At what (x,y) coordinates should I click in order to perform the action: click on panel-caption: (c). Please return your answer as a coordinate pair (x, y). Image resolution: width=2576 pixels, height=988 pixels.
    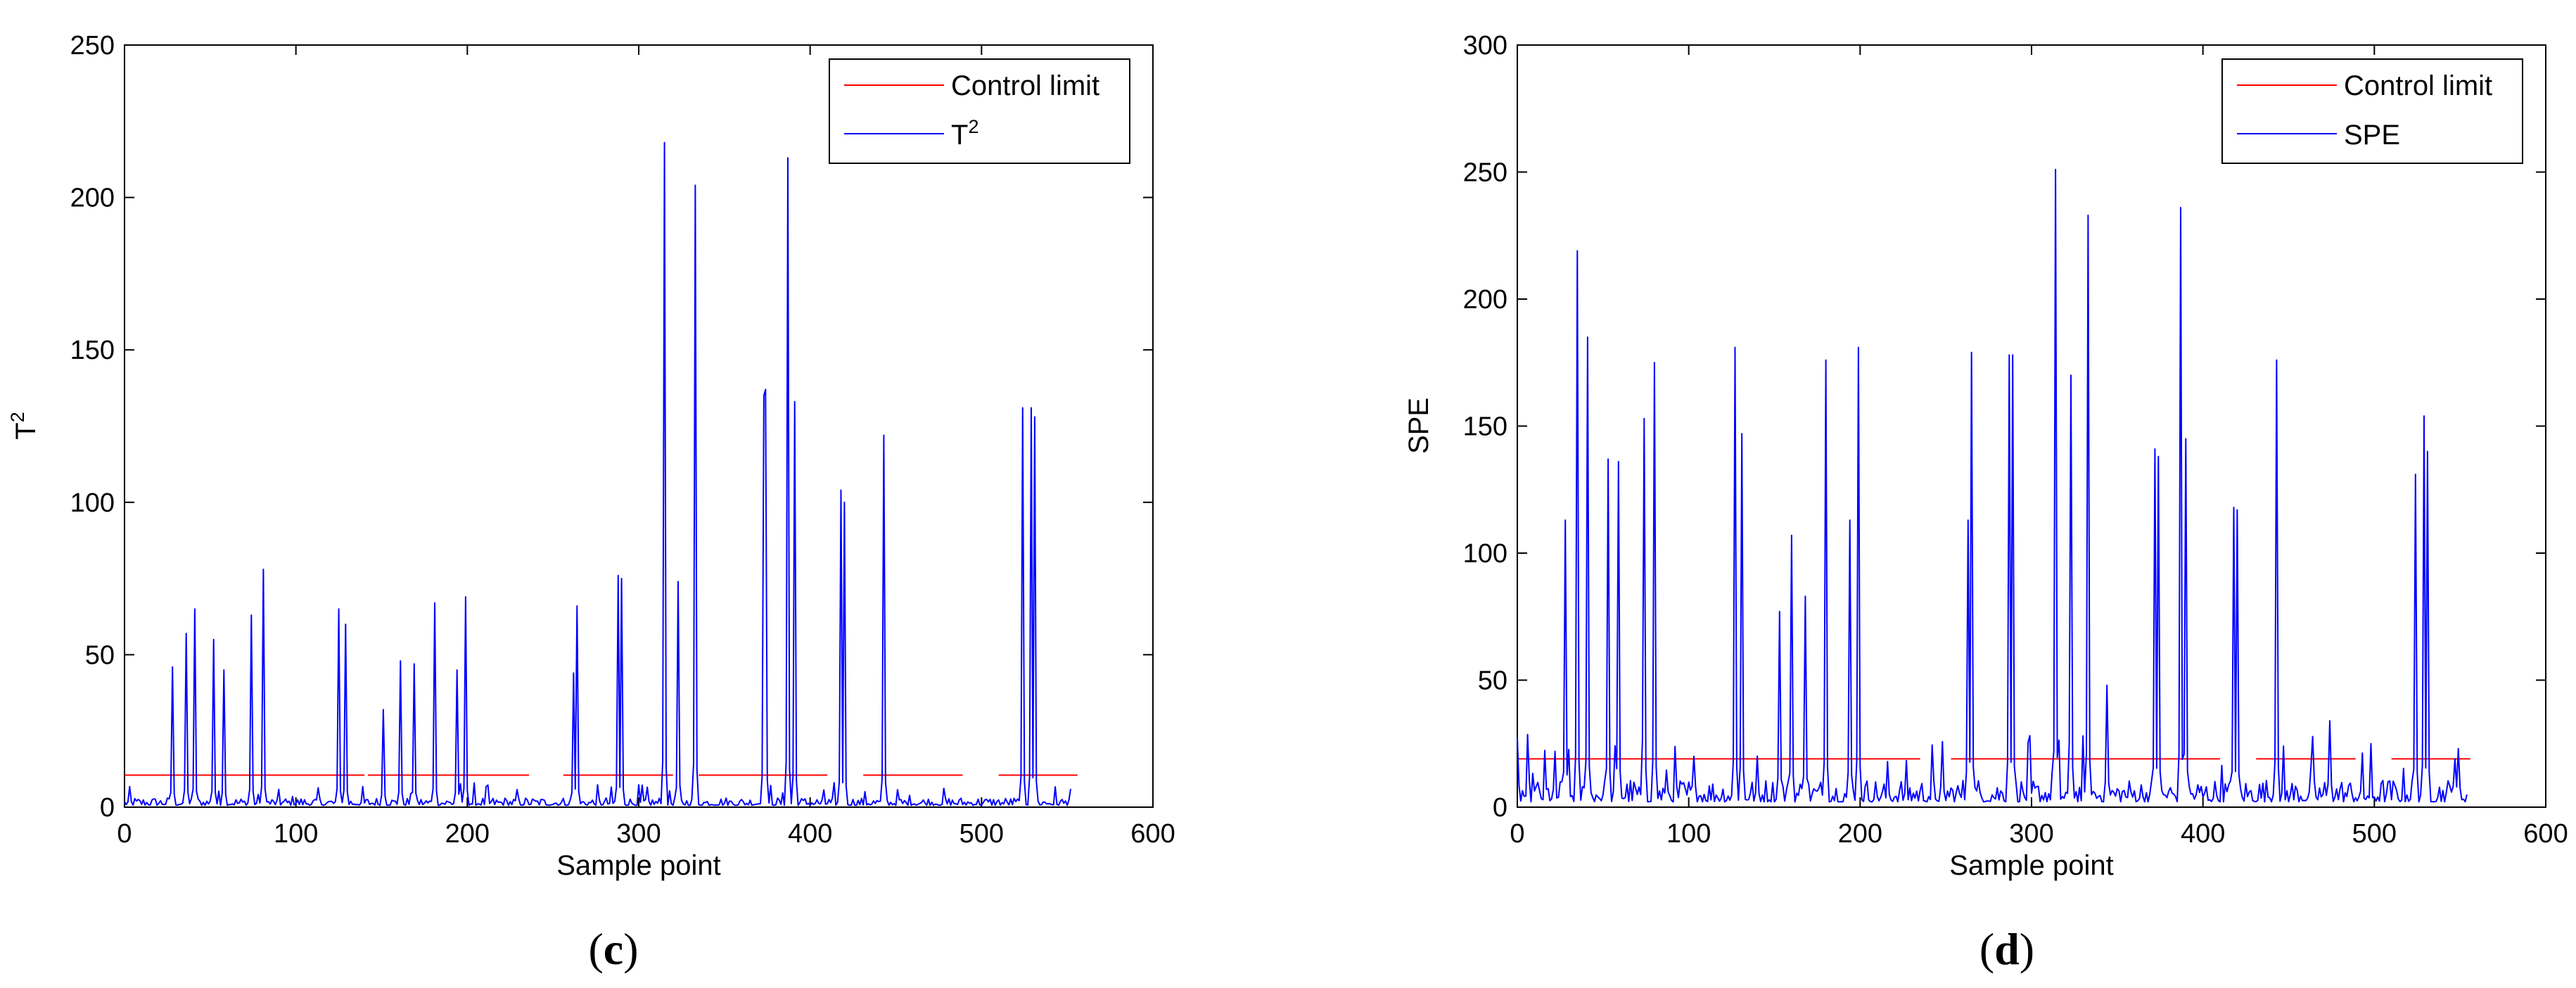
    Looking at the image, I should click on (613, 949).